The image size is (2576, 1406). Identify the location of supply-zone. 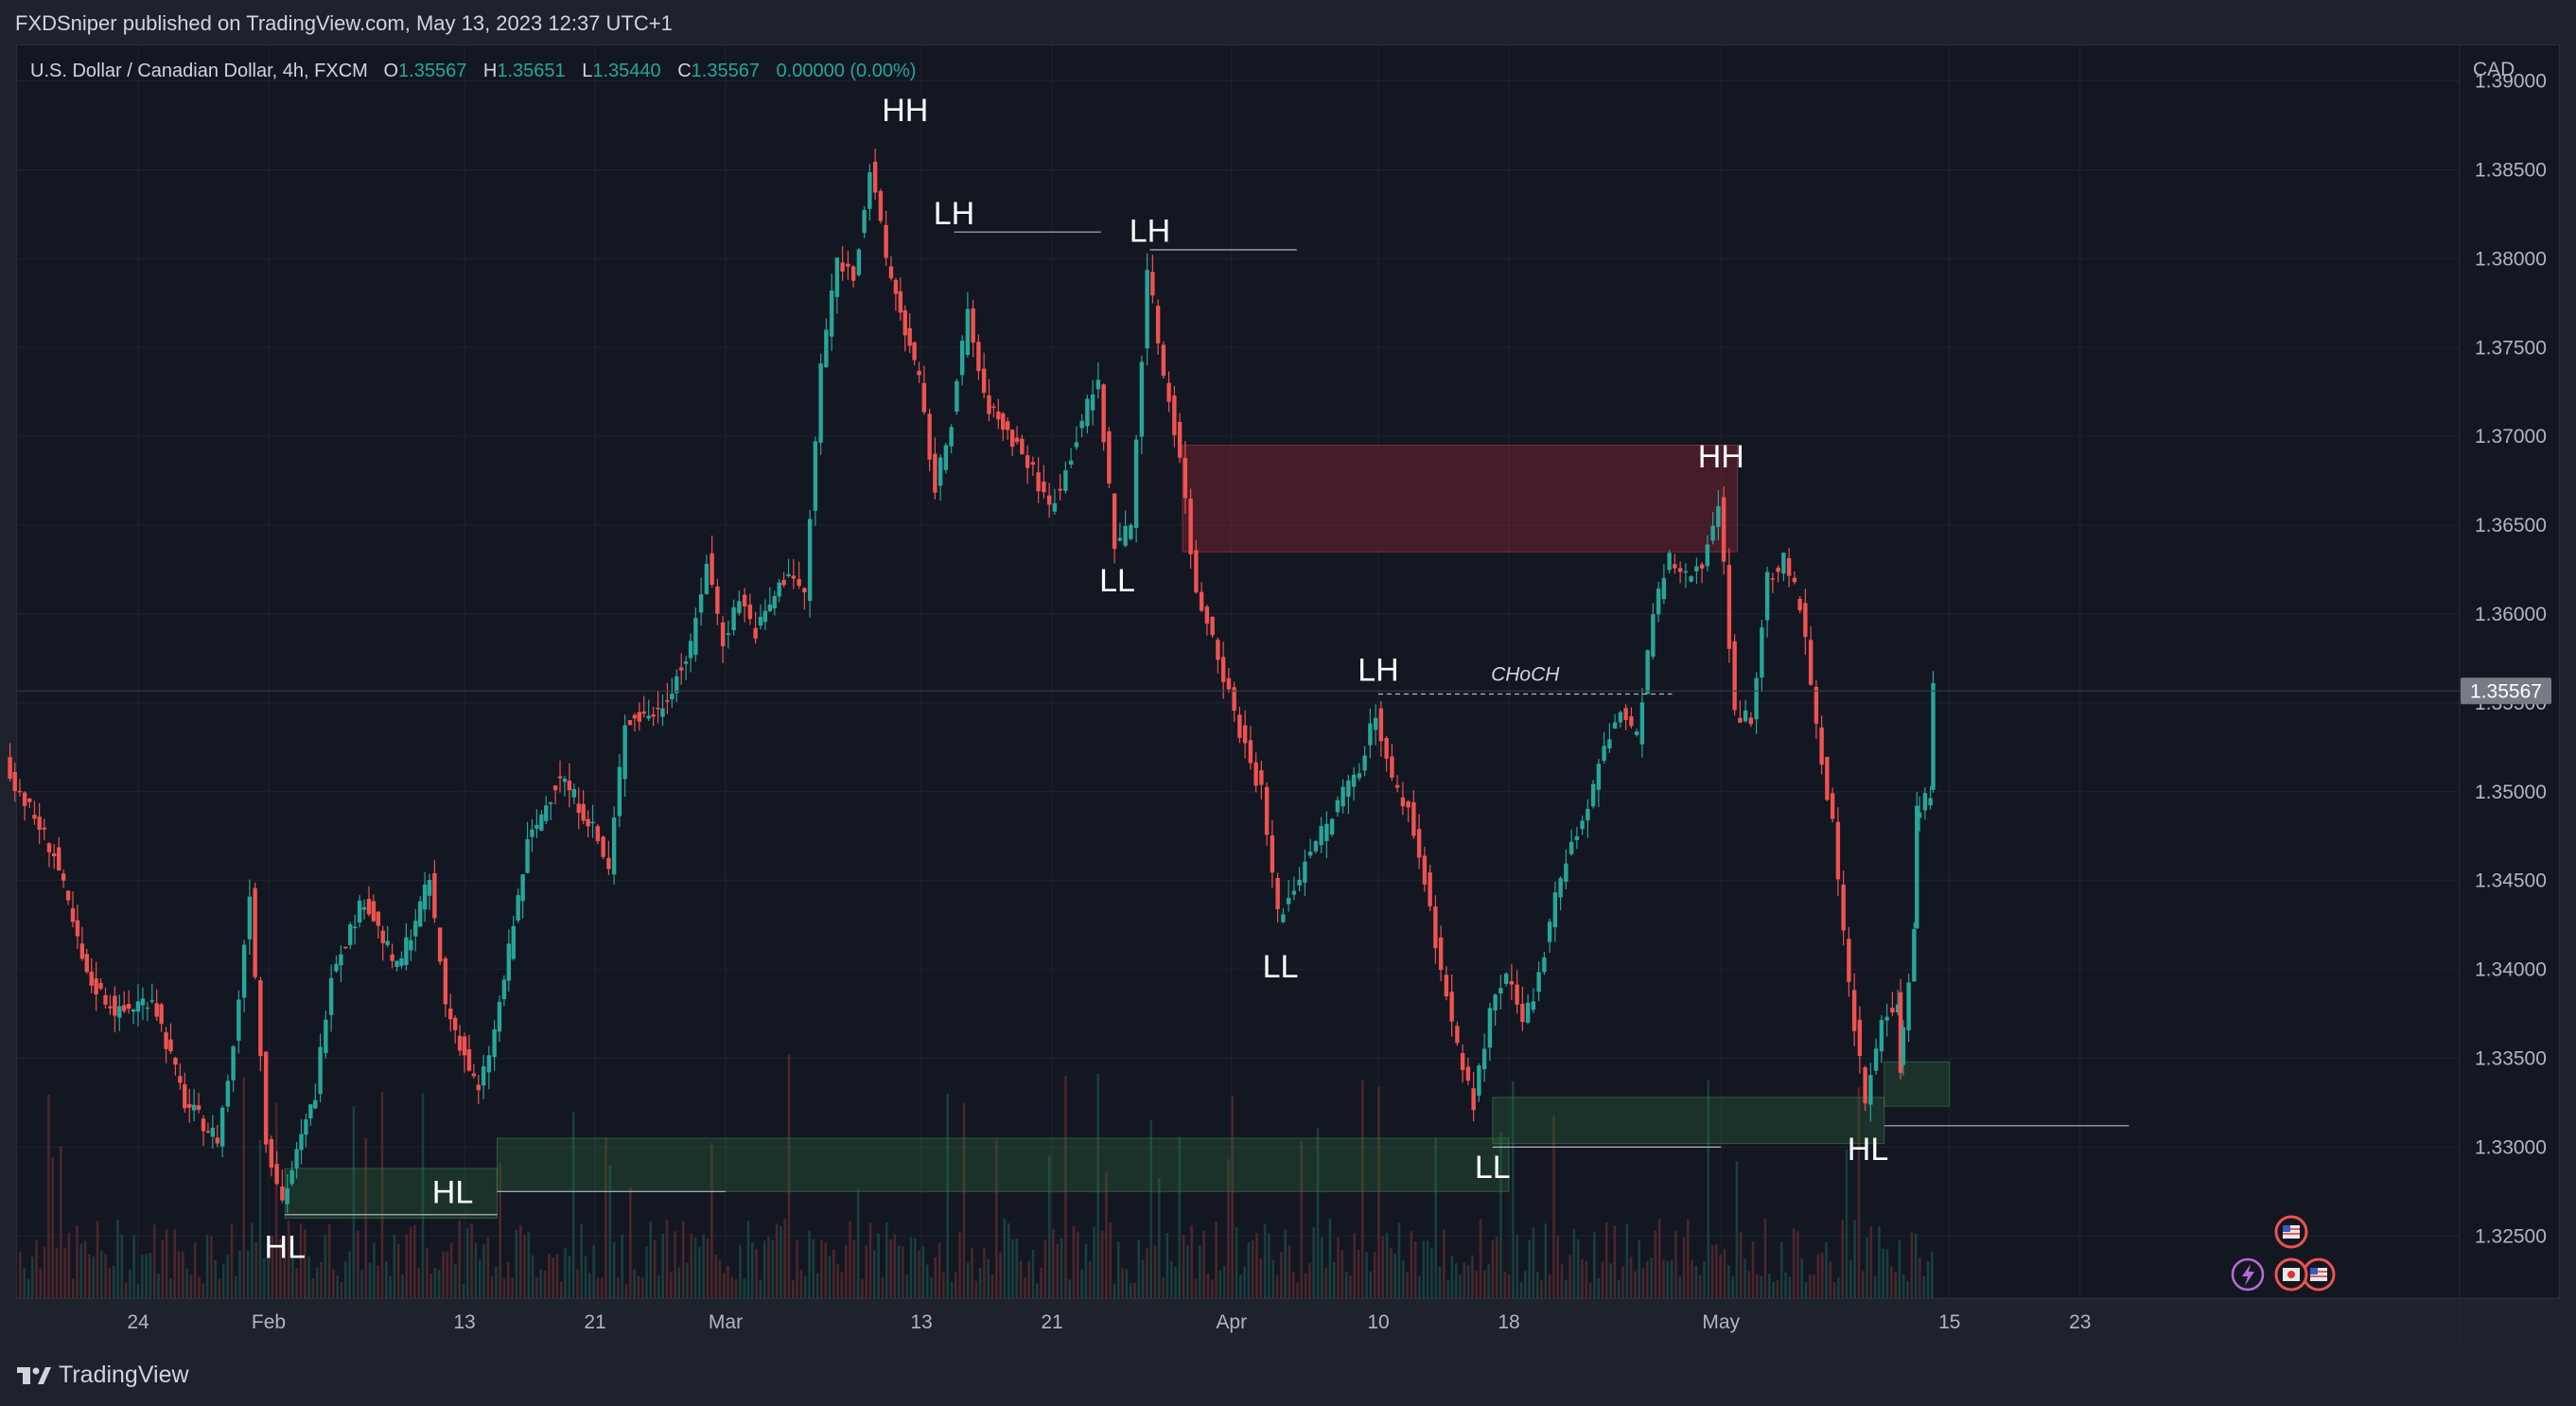
(1460, 499).